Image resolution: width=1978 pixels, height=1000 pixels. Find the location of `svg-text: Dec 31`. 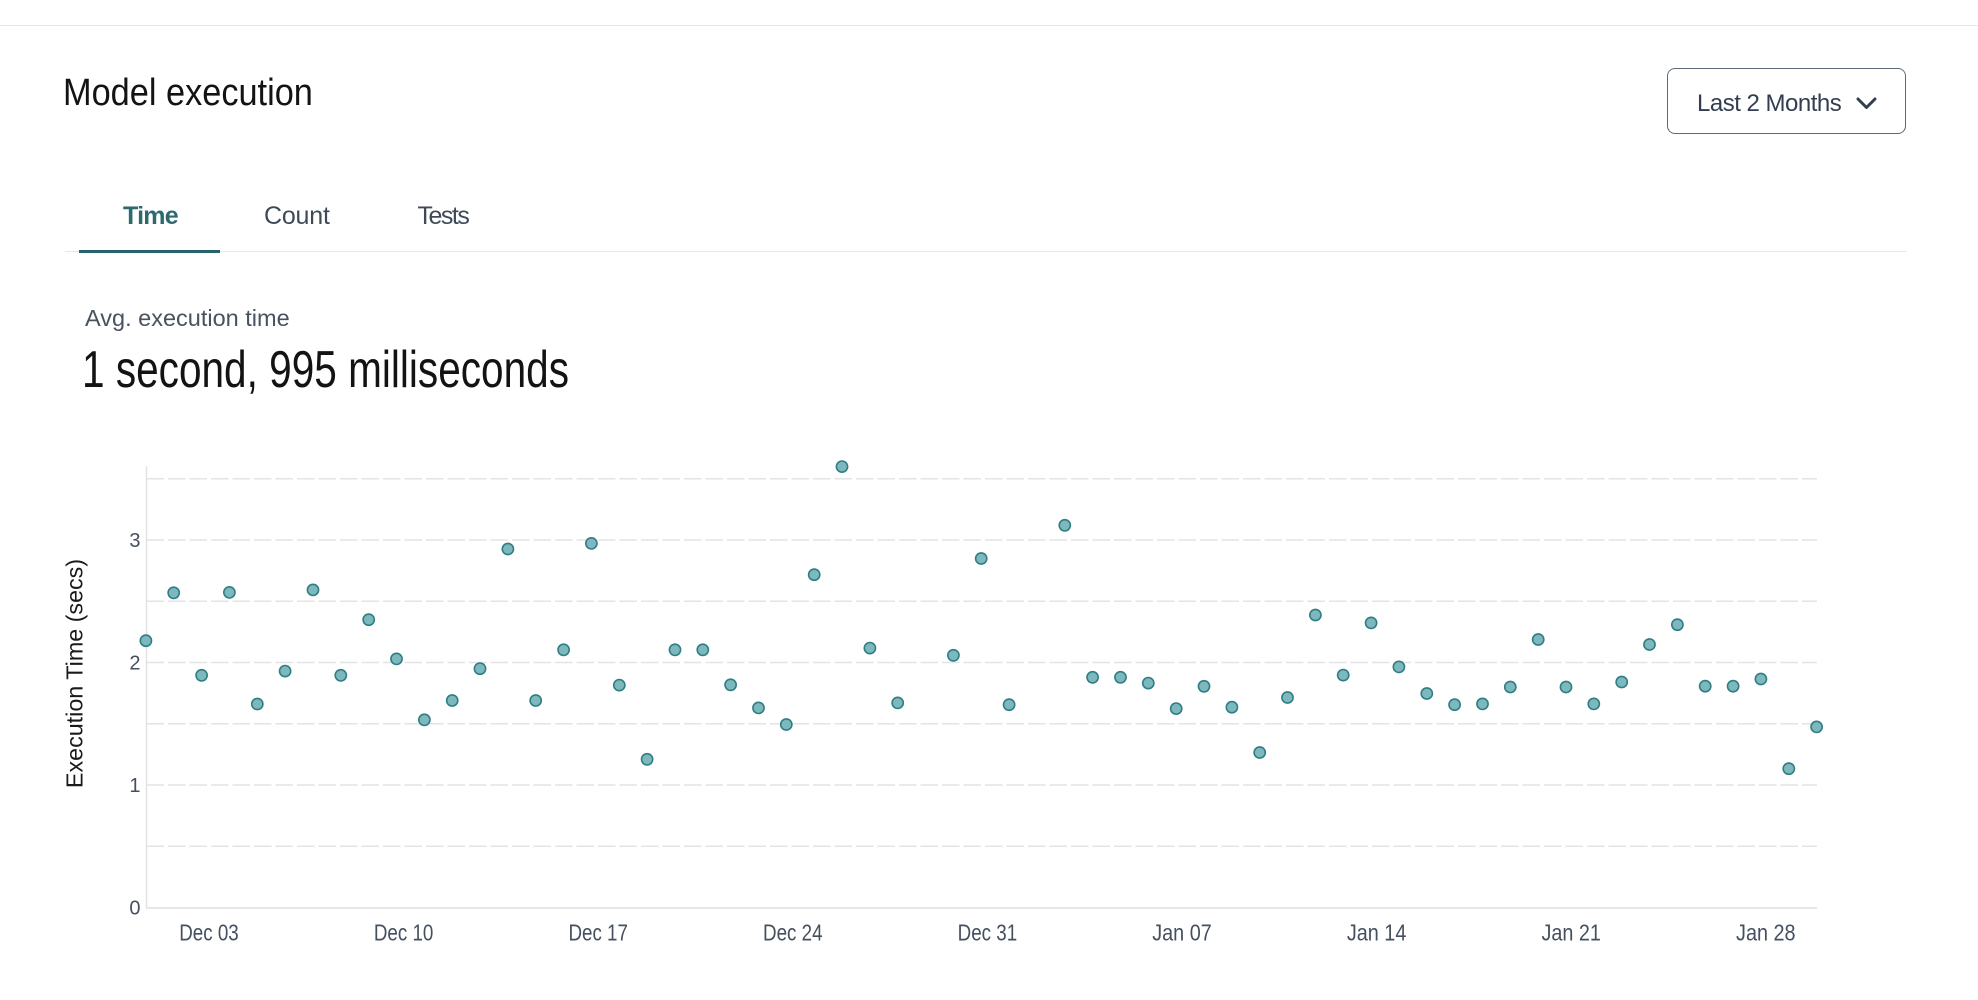

svg-text: Dec 31 is located at coordinates (988, 933).